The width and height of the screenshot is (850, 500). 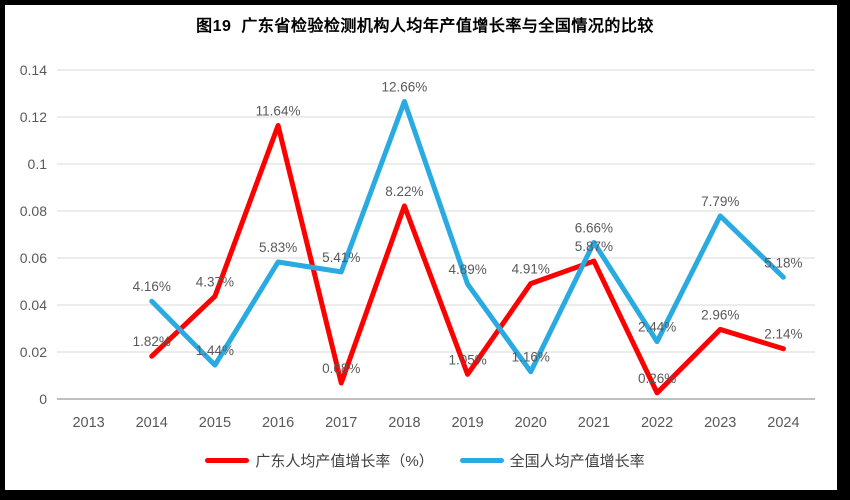 What do you see at coordinates (531, 423) in the screenshot?
I see `x-tick-label: 2020` at bounding box center [531, 423].